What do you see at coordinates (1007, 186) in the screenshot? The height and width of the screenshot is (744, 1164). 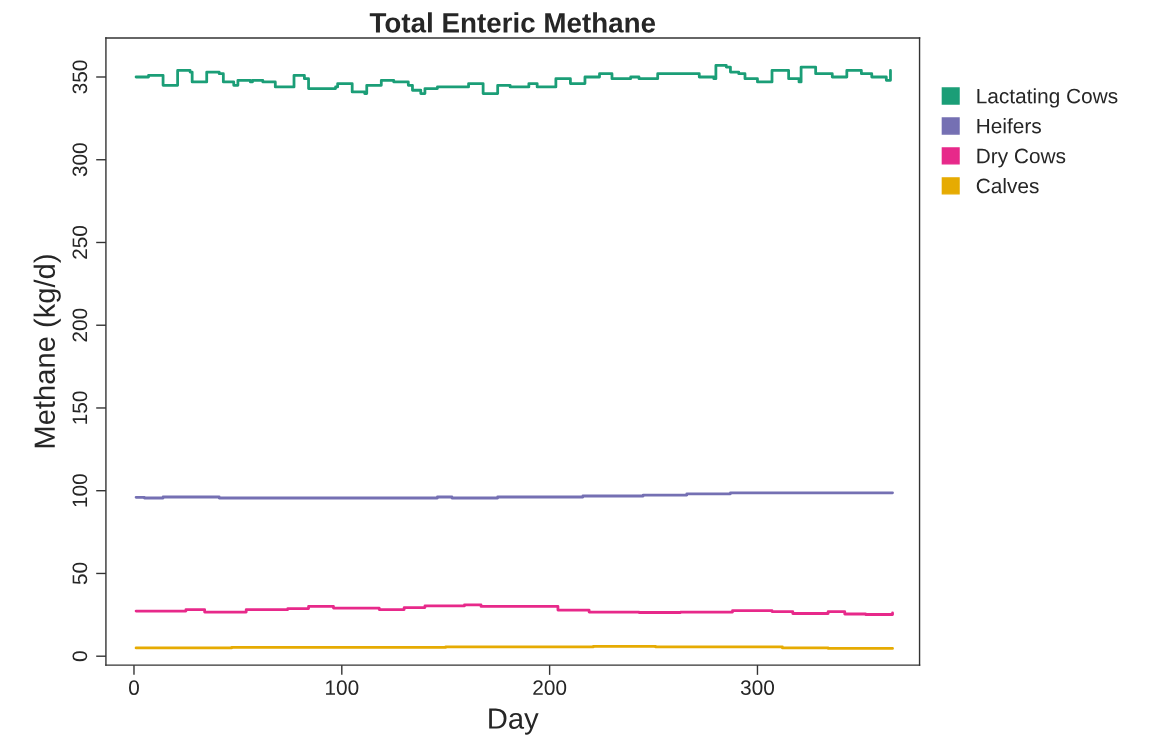 I see `legend-label: Calves` at bounding box center [1007, 186].